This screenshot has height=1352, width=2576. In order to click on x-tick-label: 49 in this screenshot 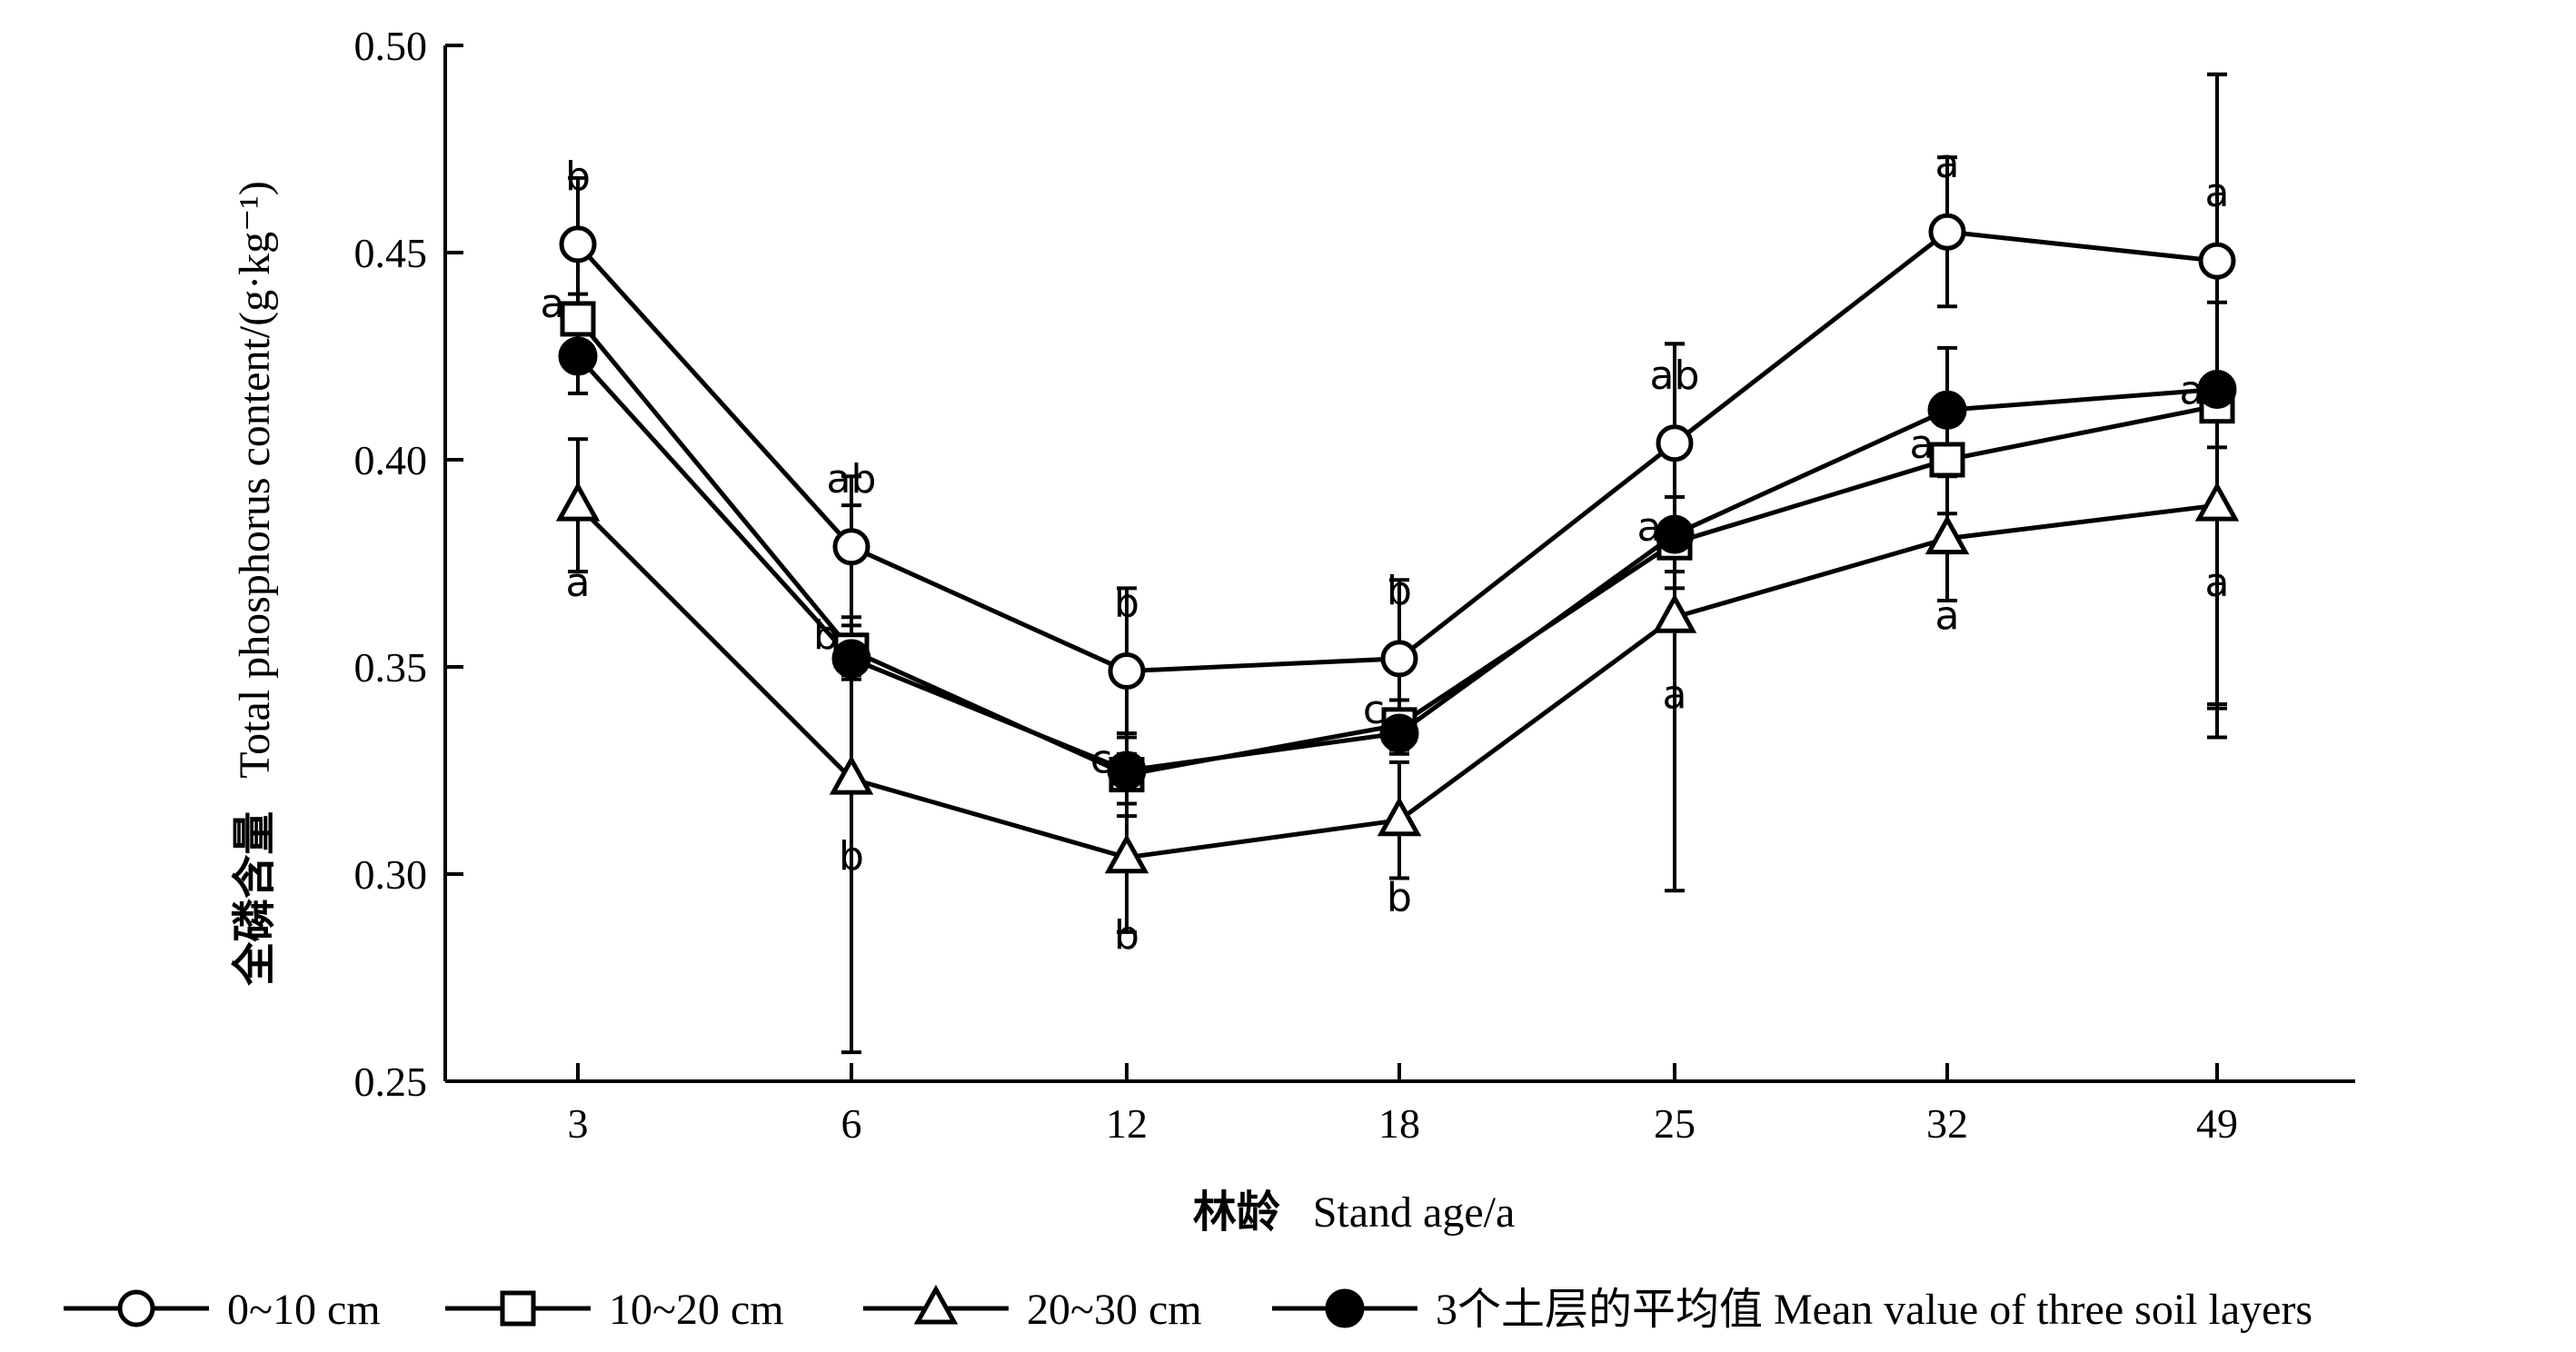, I will do `click(2217, 1123)`.